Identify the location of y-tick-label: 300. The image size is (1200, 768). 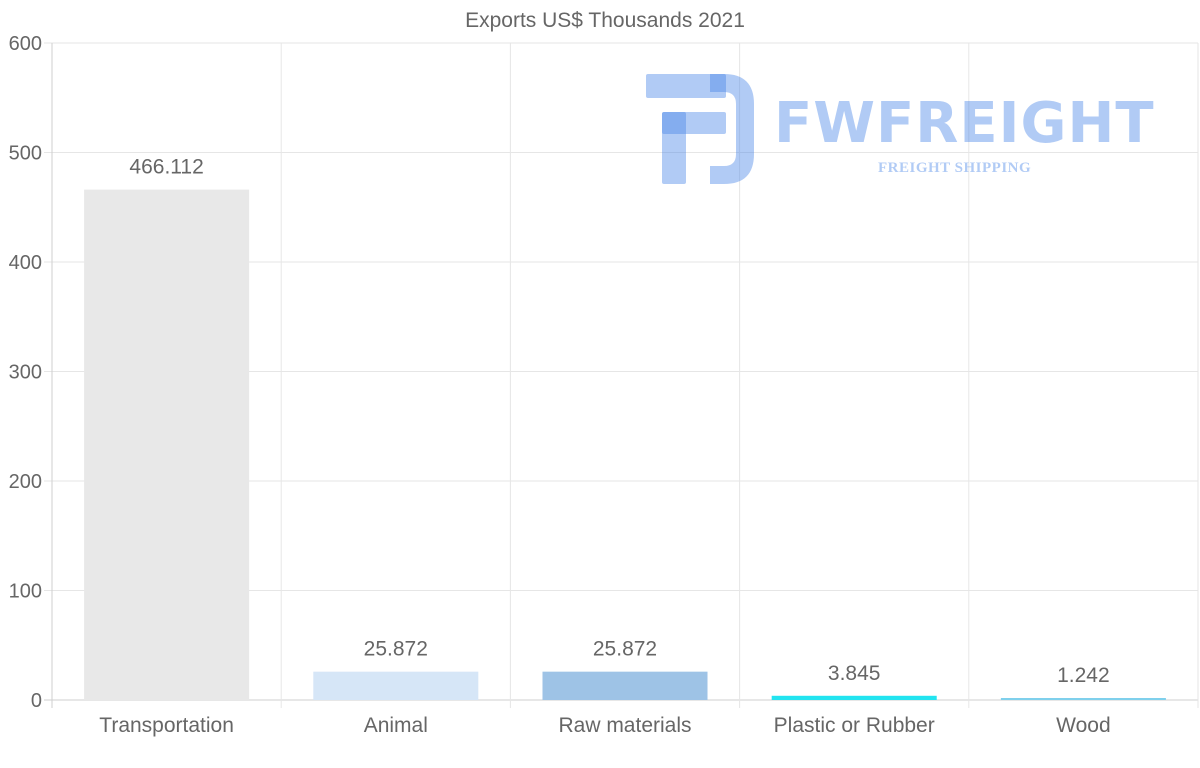
(25, 373).